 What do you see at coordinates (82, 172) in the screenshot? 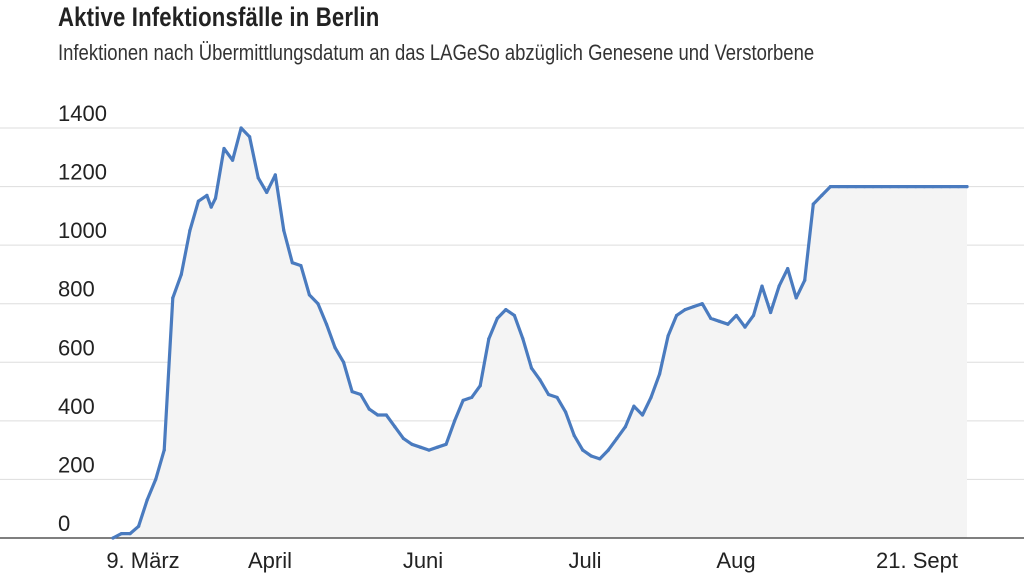
I see `y-tick-label: 1200` at bounding box center [82, 172].